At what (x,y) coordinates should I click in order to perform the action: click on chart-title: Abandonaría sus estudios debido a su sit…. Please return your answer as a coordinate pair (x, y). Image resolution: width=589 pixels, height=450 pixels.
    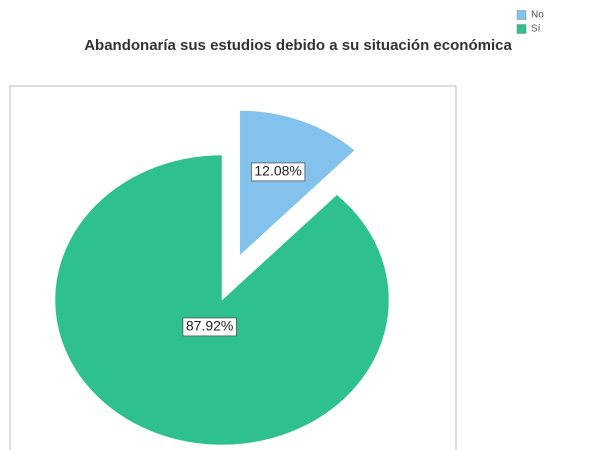
    Looking at the image, I should click on (298, 45).